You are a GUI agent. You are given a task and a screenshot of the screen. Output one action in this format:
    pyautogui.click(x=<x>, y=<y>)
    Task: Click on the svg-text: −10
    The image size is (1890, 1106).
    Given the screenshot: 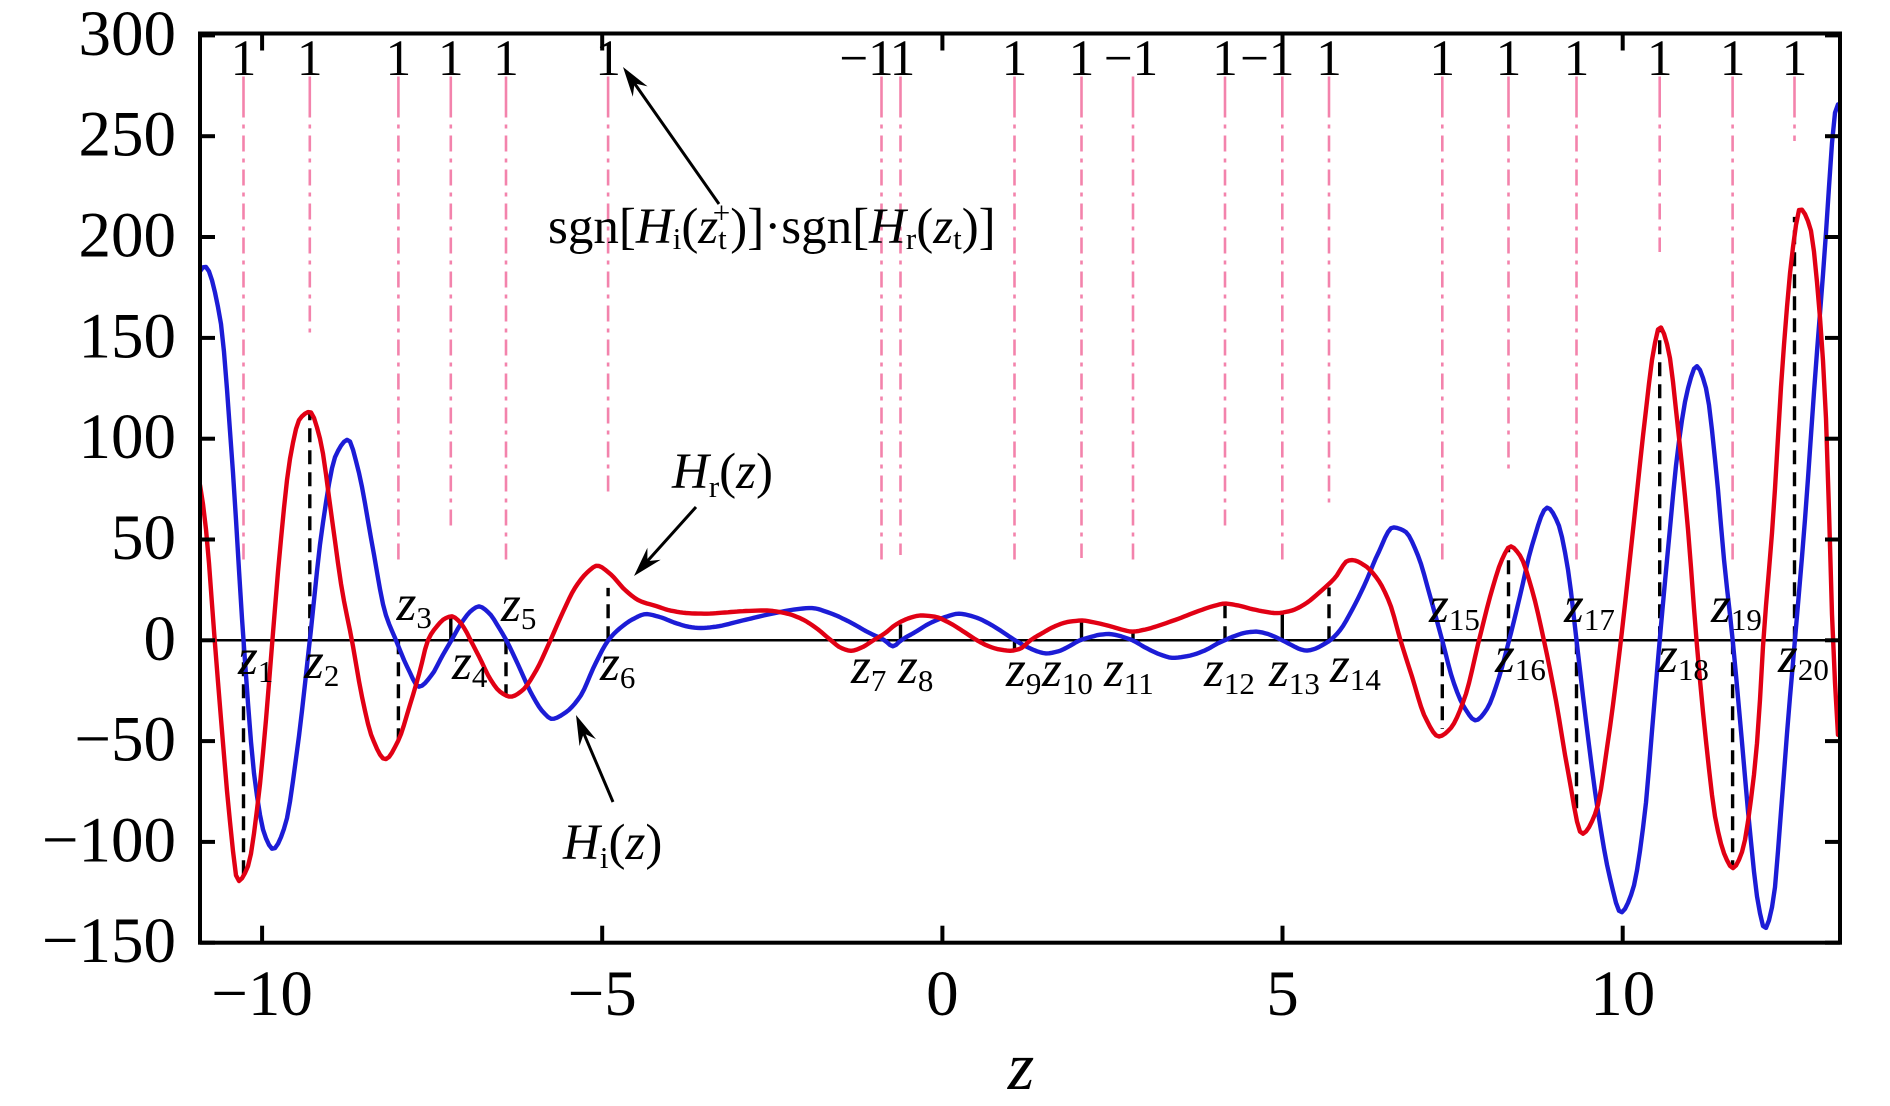 What is the action you would take?
    pyautogui.click(x=262, y=994)
    